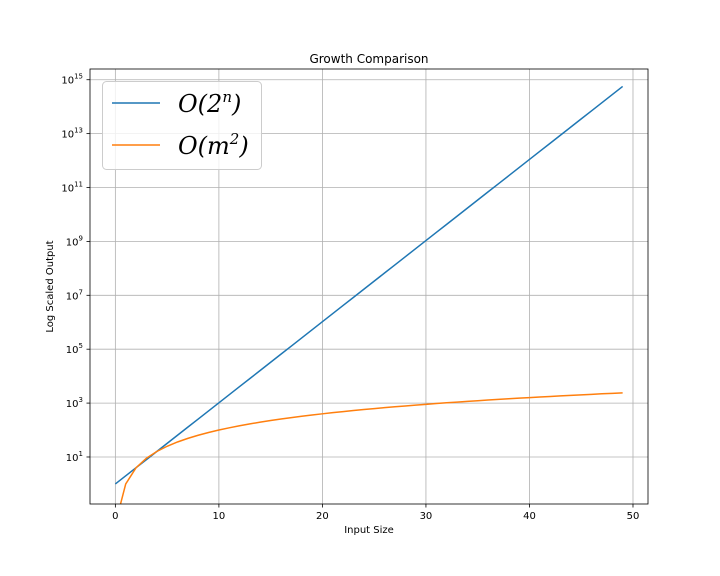  Describe the element at coordinates (371, 448) in the screenshot. I see `series-line` at that location.